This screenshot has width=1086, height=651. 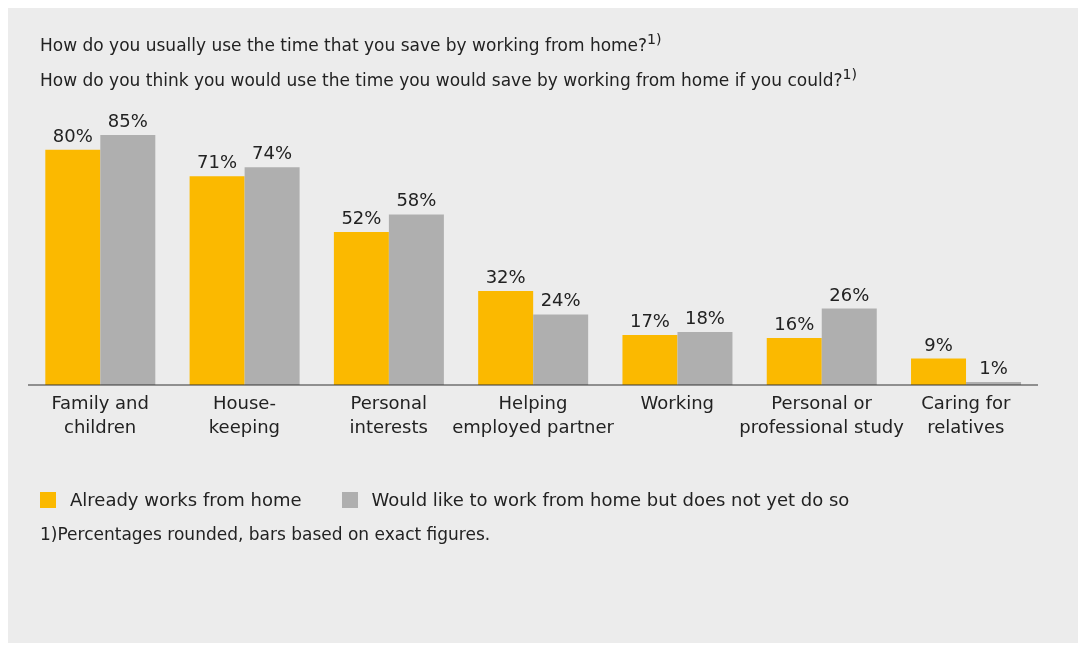 What do you see at coordinates (505, 277) in the screenshot?
I see `data-label: 32%` at bounding box center [505, 277].